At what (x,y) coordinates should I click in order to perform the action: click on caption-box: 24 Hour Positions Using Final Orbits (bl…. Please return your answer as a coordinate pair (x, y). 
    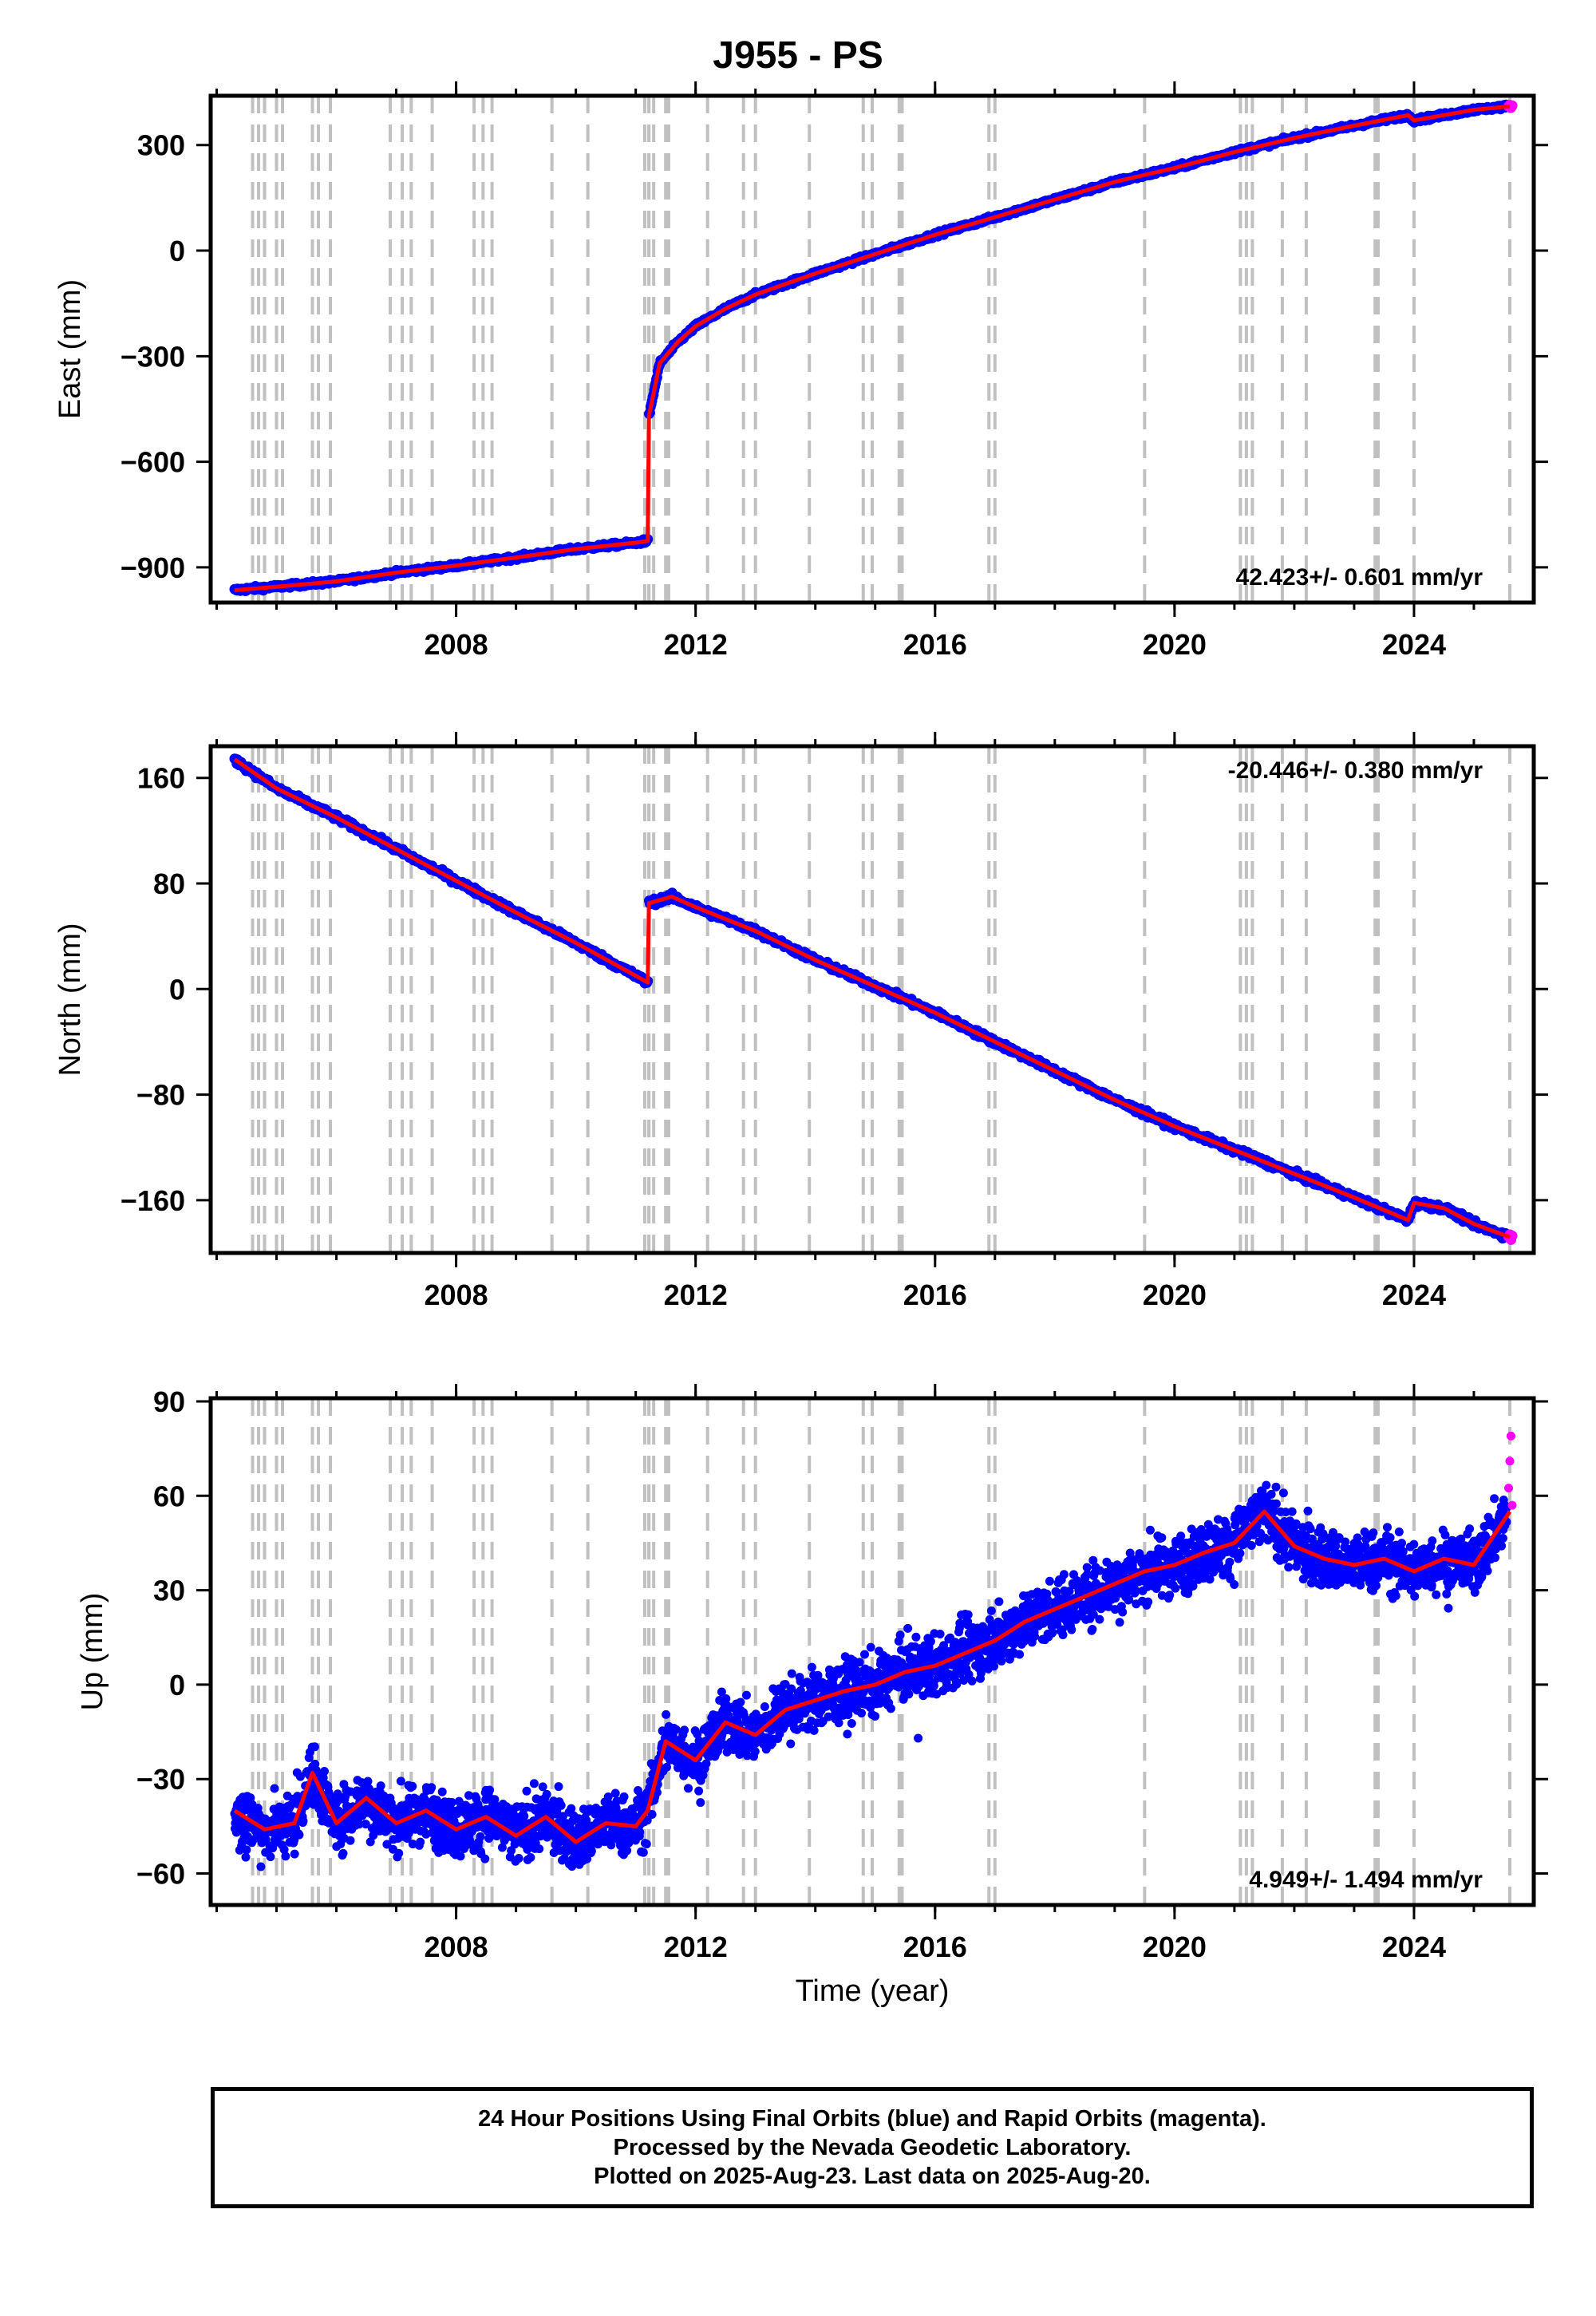
    Looking at the image, I should click on (873, 2147).